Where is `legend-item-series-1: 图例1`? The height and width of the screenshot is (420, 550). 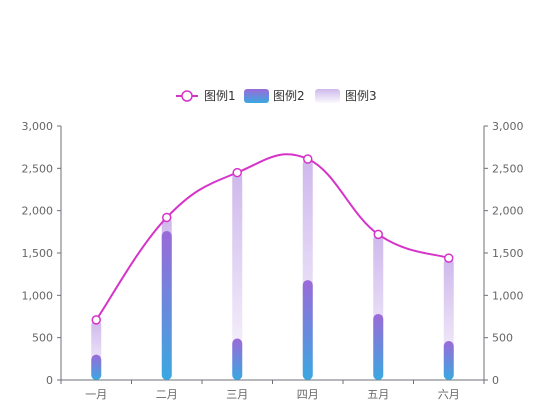
legend-item-series-1: 图例1 is located at coordinates (206, 96).